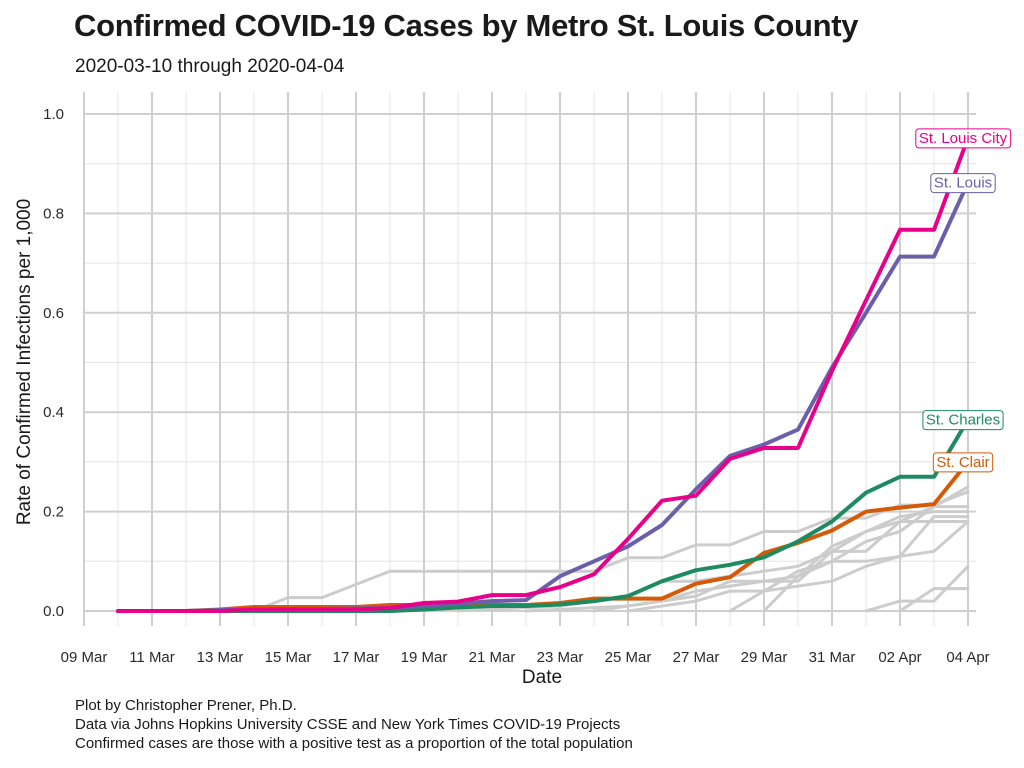 The height and width of the screenshot is (768, 1024). Describe the element at coordinates (696, 657) in the screenshot. I see `x-tick-label: 27 Mar` at that location.